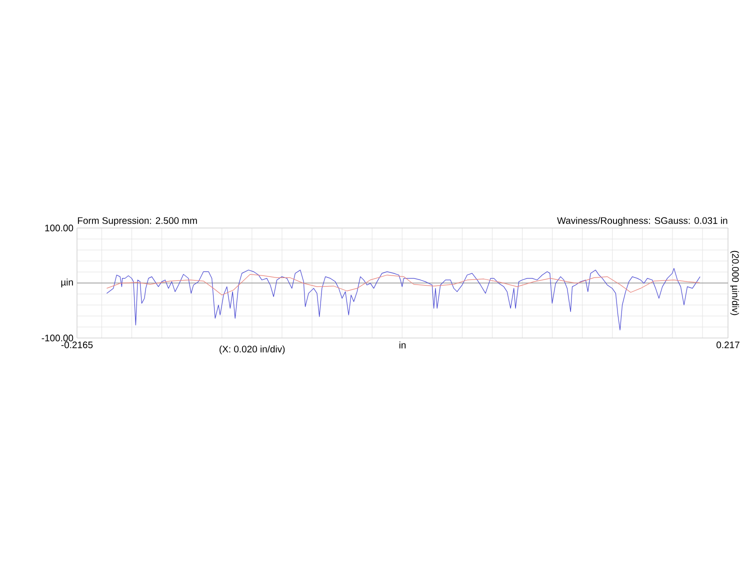 The height and width of the screenshot is (563, 750). Describe the element at coordinates (403, 285) in the screenshot. I see `line-series` at that location.